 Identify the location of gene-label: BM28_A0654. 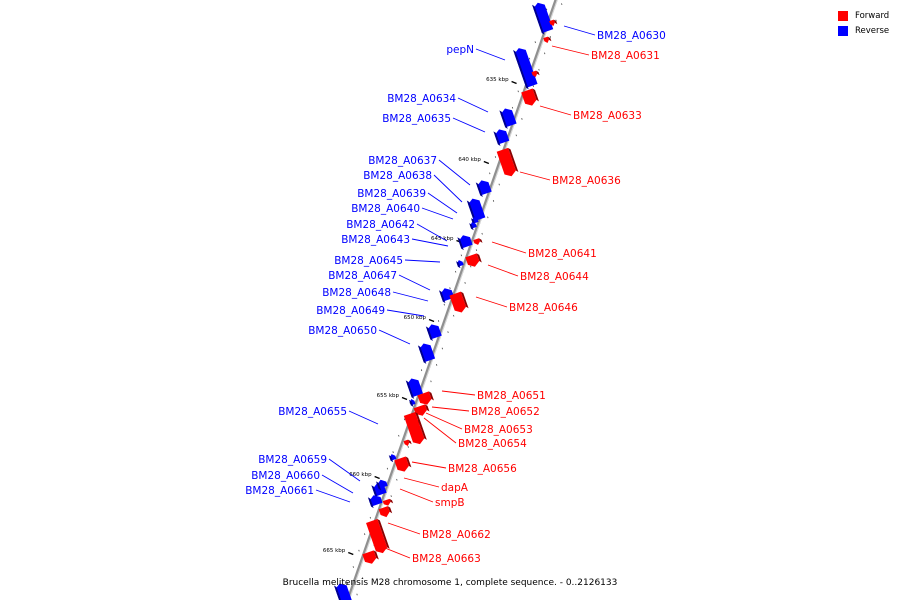
(492, 444).